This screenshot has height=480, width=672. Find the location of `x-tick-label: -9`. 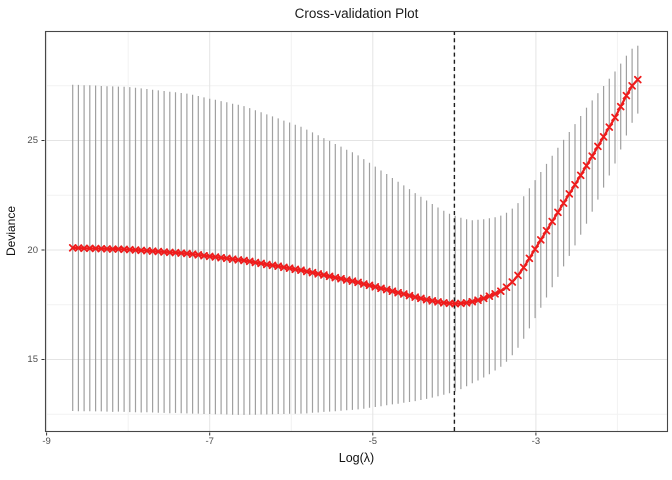

x-tick-label: -9 is located at coordinates (46, 441).